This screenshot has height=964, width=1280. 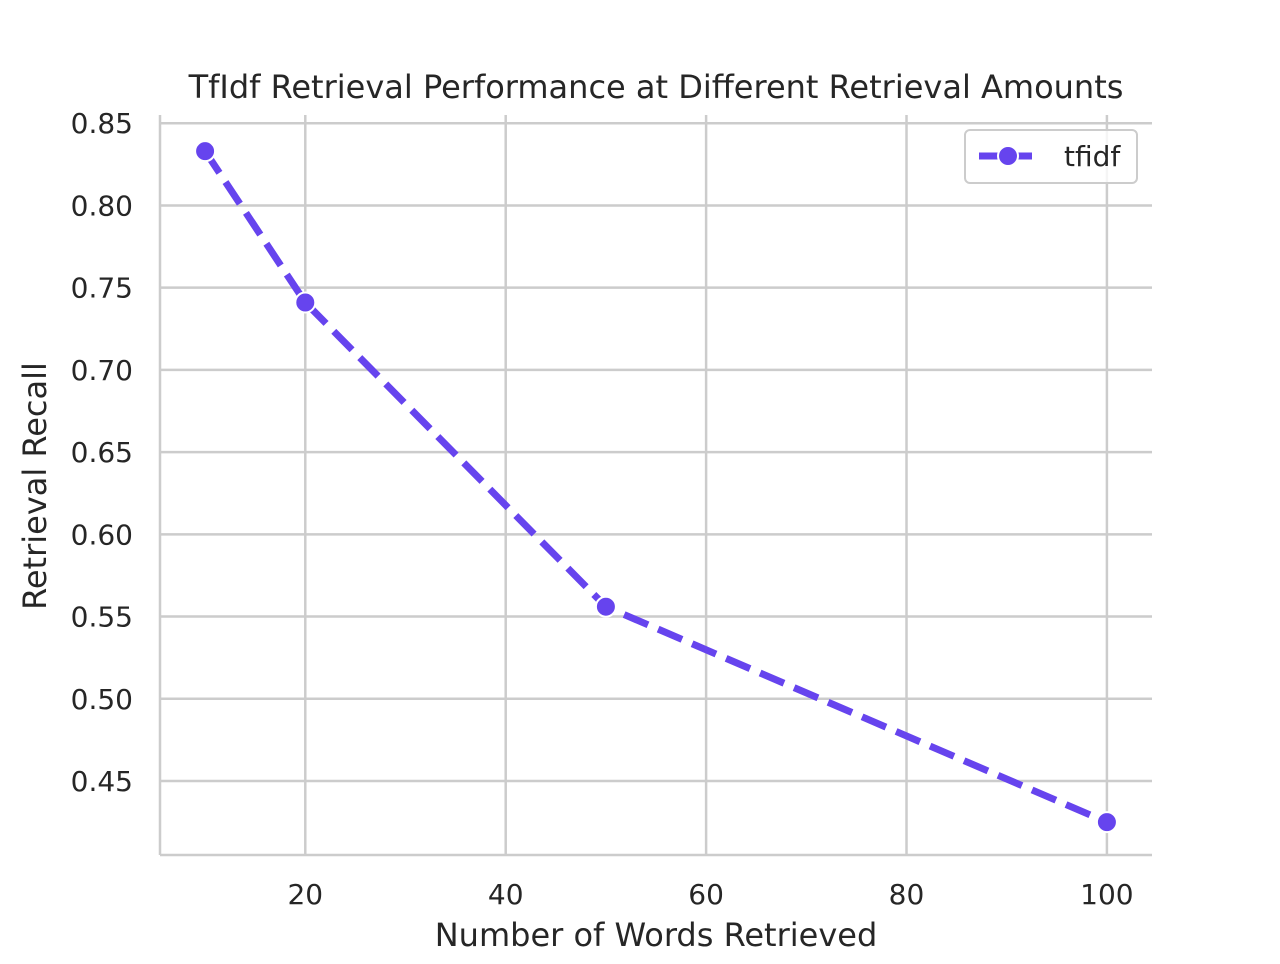 What do you see at coordinates (305, 894) in the screenshot?
I see `x-tick-label: 20` at bounding box center [305, 894].